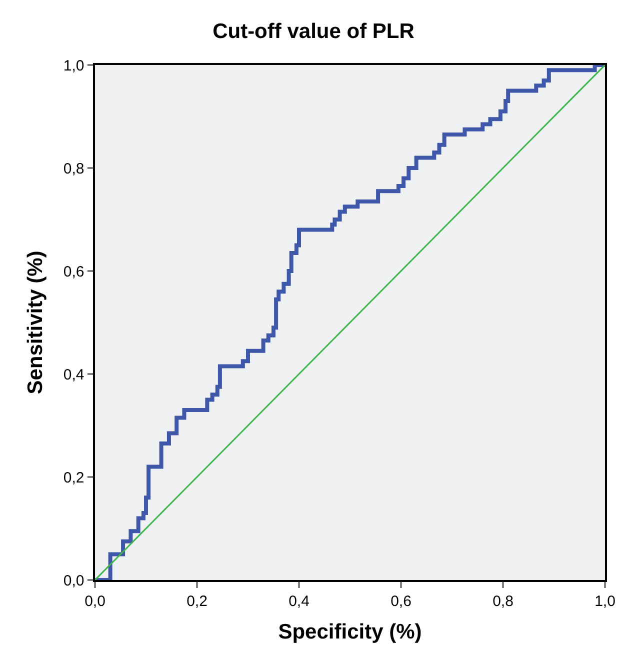  Describe the element at coordinates (401, 601) in the screenshot. I see `x-tick-label: 0,6` at that location.